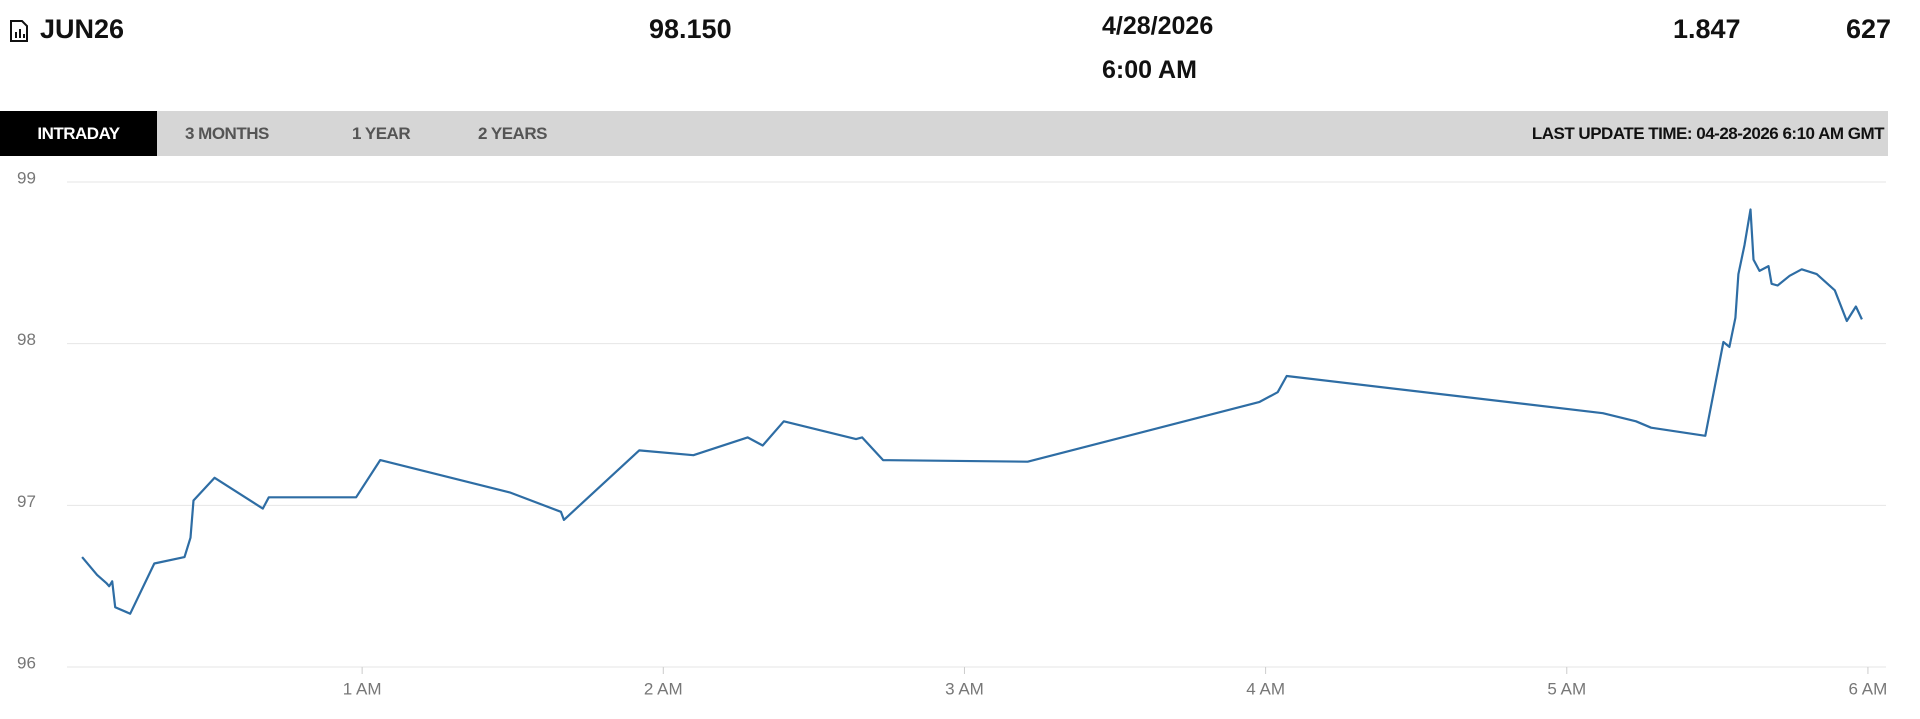 The height and width of the screenshot is (719, 1920). Describe the element at coordinates (1158, 26) in the screenshot. I see `date: 4/28/2026` at that location.